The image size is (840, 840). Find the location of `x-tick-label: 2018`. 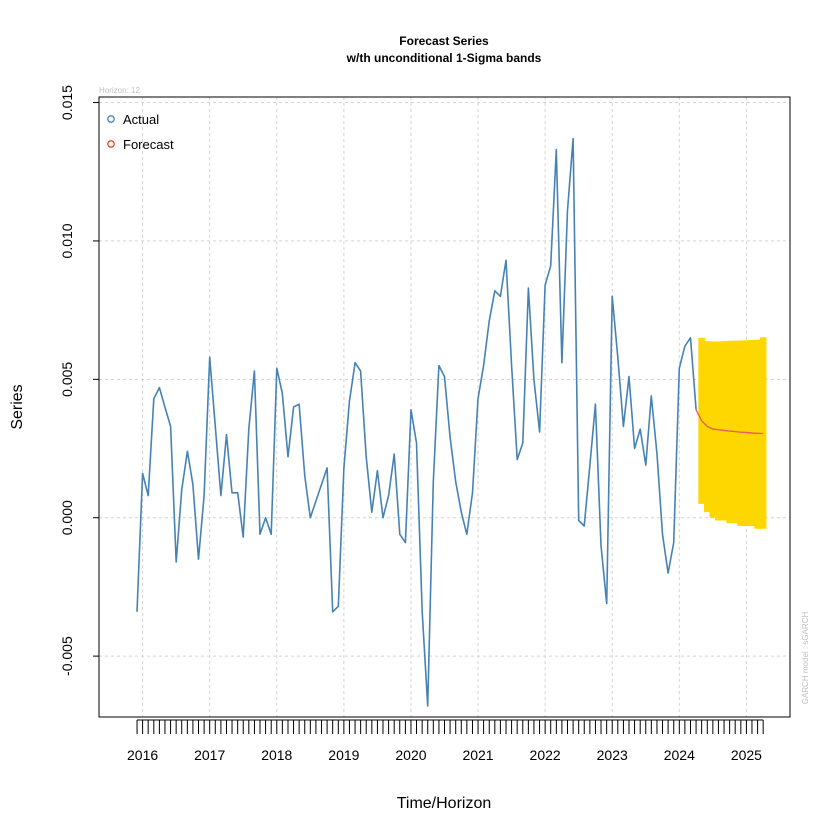

x-tick-label: 2018 is located at coordinates (276, 755).